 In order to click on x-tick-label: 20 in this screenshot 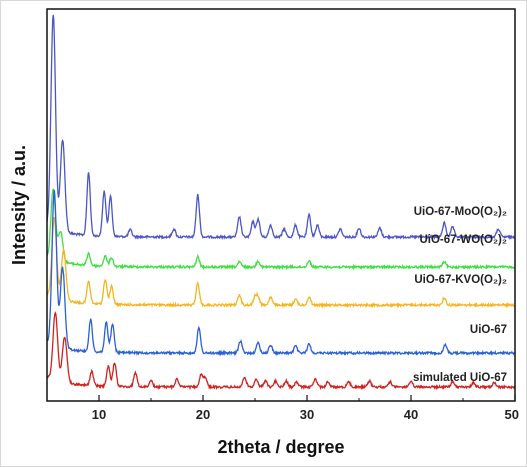, I will do `click(203, 414)`.